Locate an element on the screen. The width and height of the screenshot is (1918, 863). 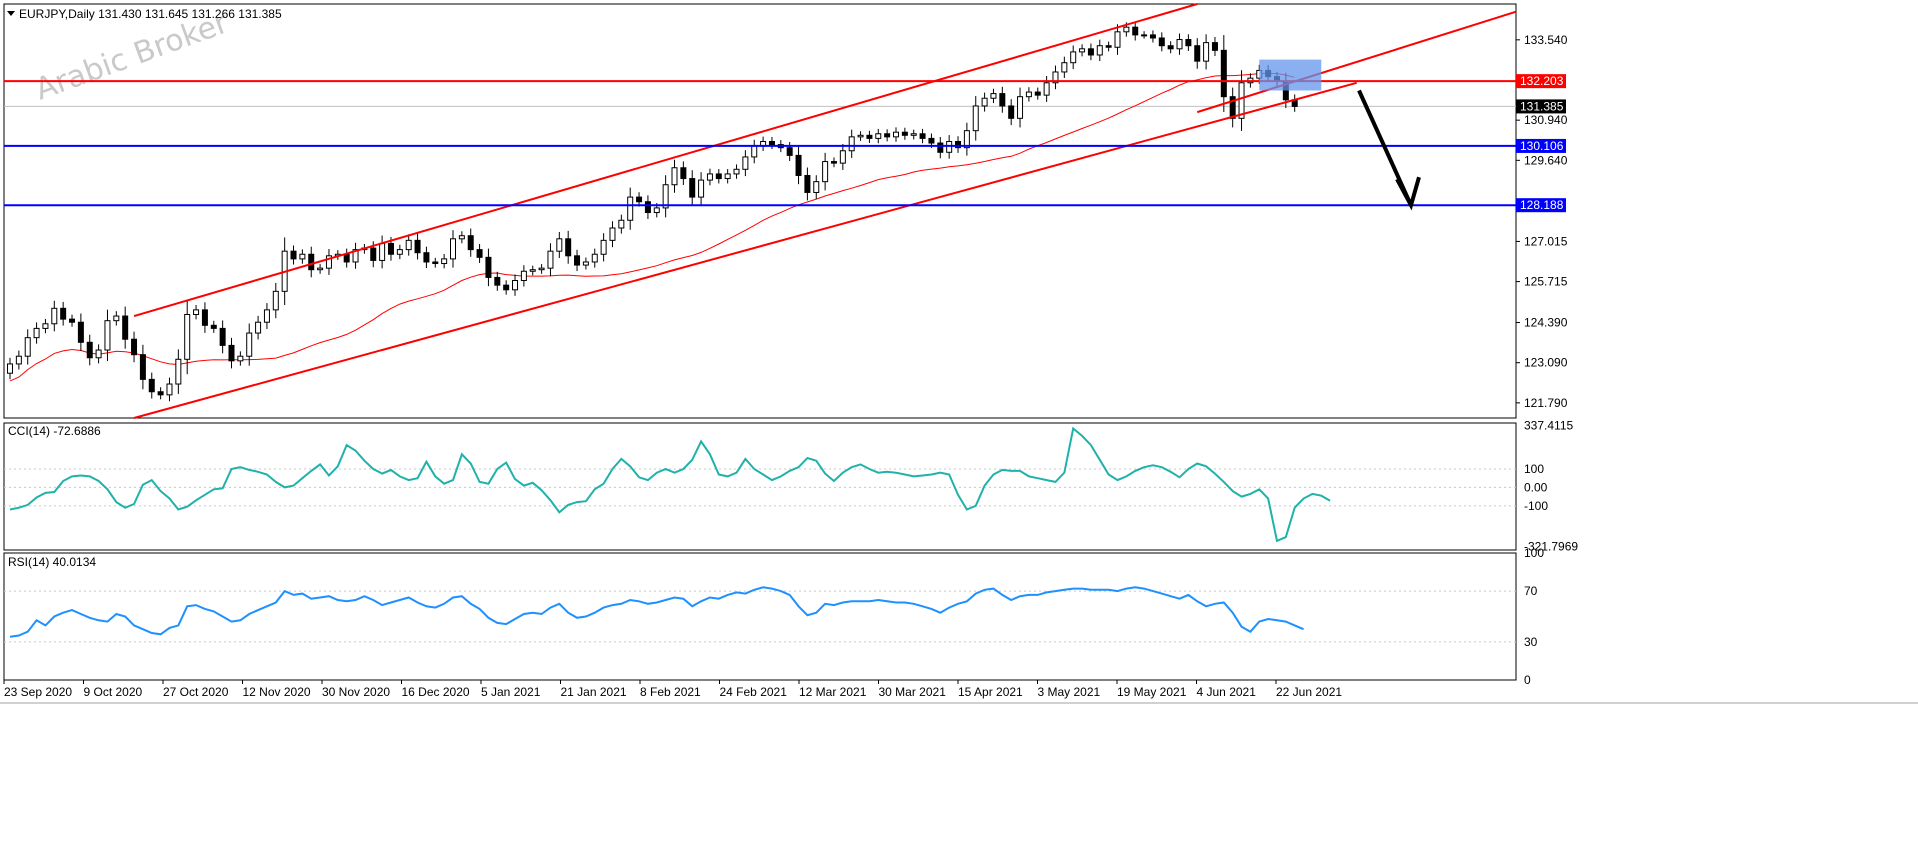
price-tick-label: 133.540 is located at coordinates (1546, 40).